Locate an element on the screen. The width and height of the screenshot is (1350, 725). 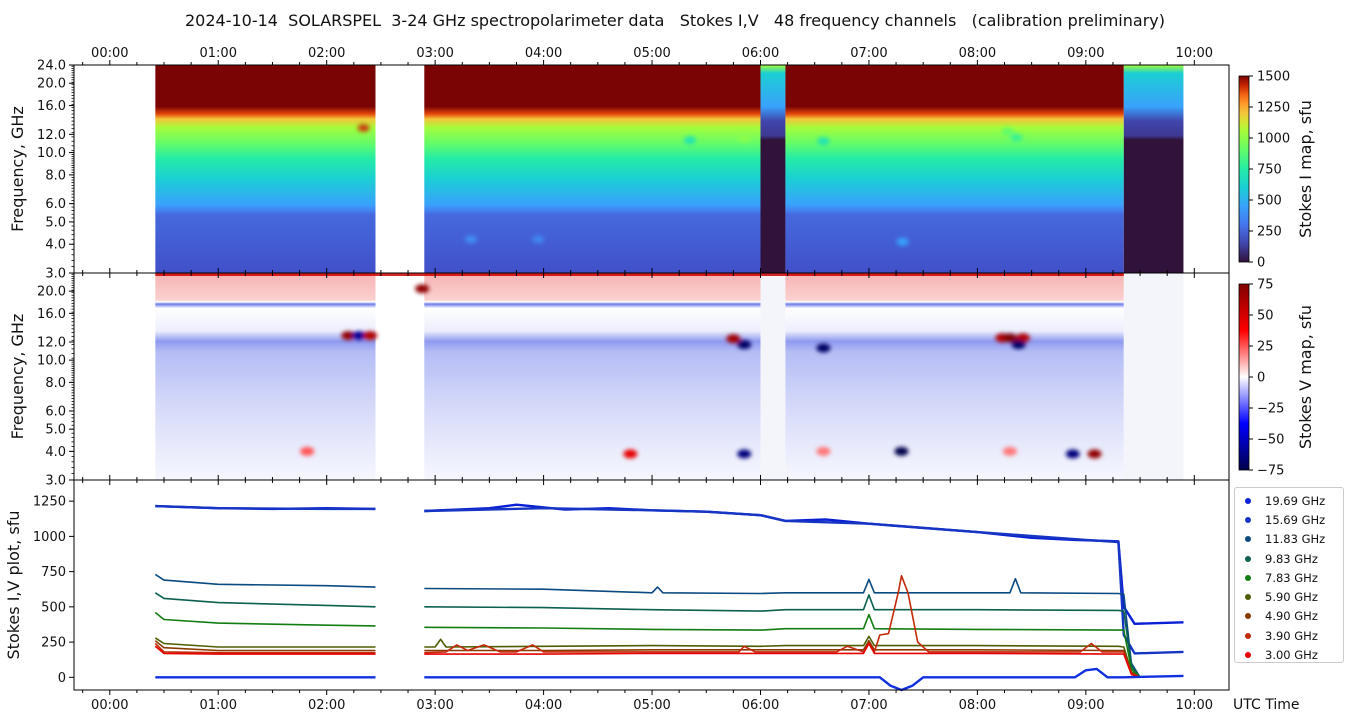
top-x-tick-label: 00:00 is located at coordinates (109, 53).